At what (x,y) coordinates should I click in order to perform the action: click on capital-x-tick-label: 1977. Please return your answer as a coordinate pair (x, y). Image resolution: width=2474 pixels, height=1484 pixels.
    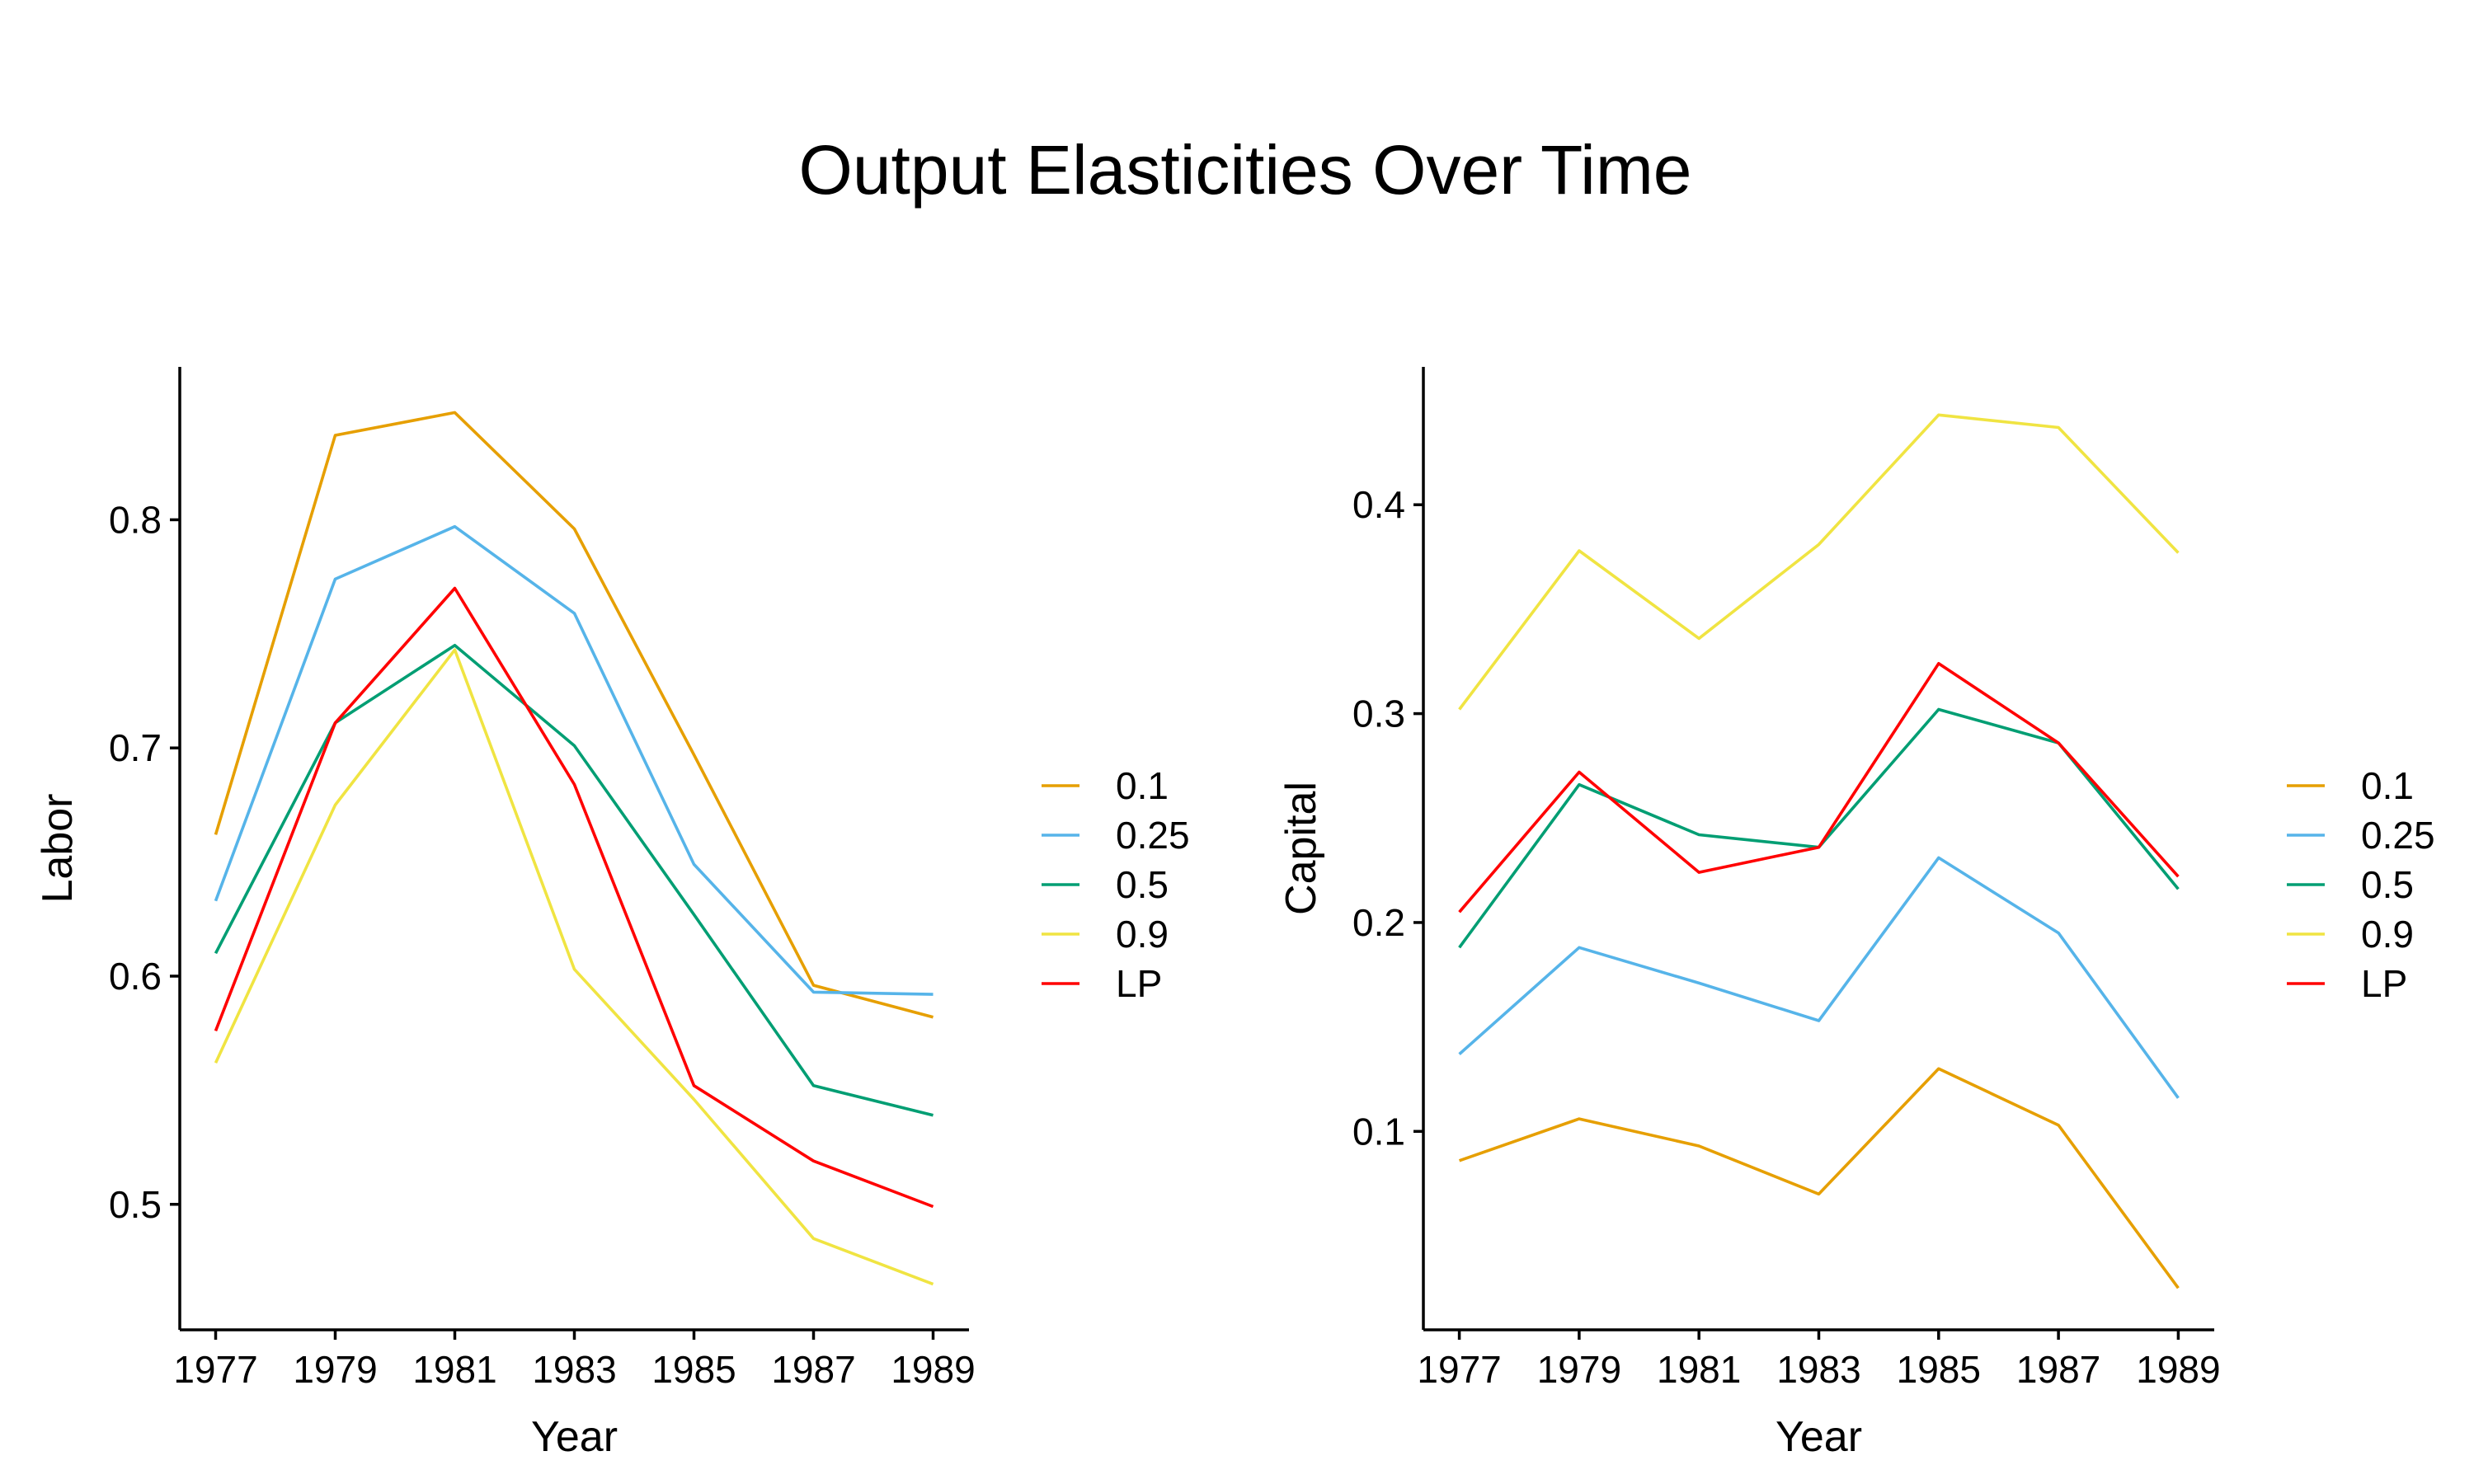
    Looking at the image, I should click on (1459, 1369).